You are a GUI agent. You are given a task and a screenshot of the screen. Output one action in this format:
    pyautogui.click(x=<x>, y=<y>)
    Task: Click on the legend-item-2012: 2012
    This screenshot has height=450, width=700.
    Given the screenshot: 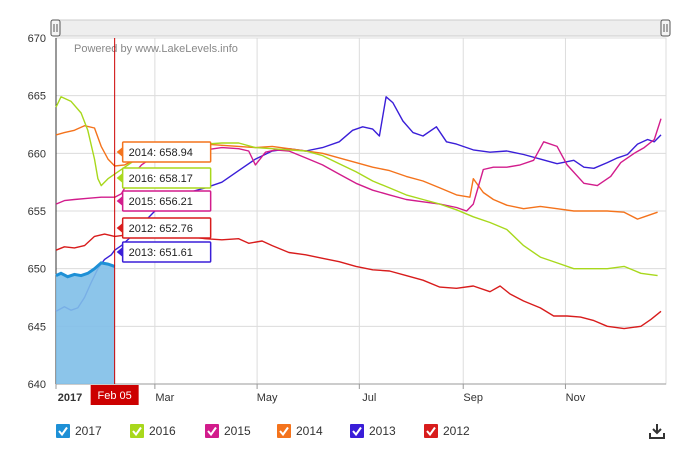 What is the action you would take?
    pyautogui.click(x=447, y=431)
    